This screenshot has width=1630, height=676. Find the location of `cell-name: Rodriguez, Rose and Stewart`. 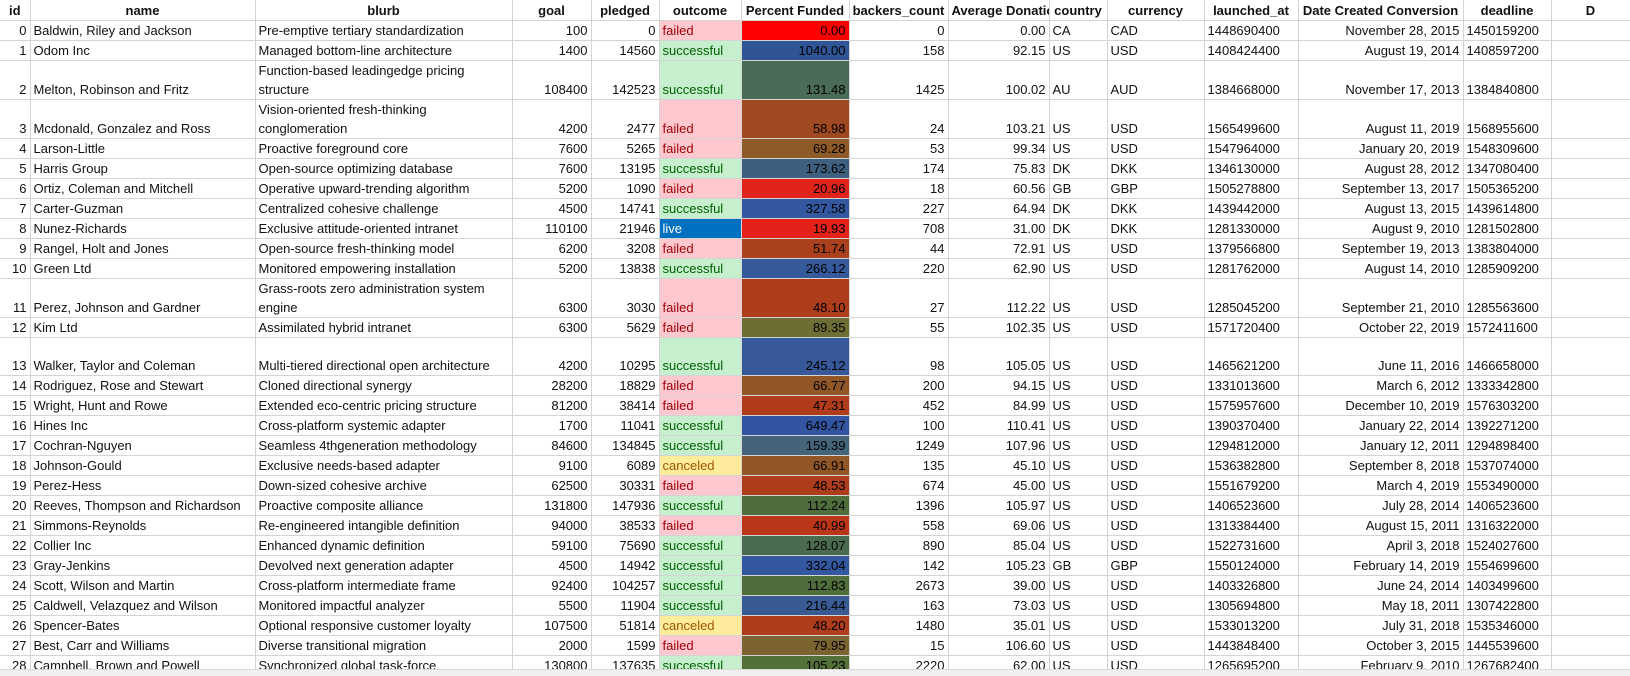

cell-name: Rodriguez, Rose and Stewart is located at coordinates (143, 385).